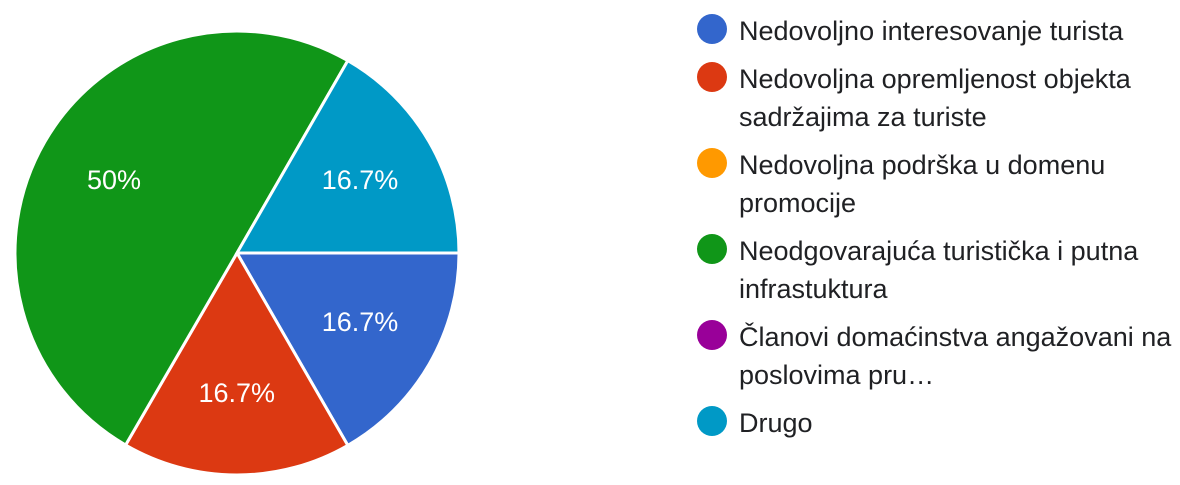  What do you see at coordinates (931, 31) in the screenshot?
I see `legend-label: Nedovoljno interesovanje turista` at bounding box center [931, 31].